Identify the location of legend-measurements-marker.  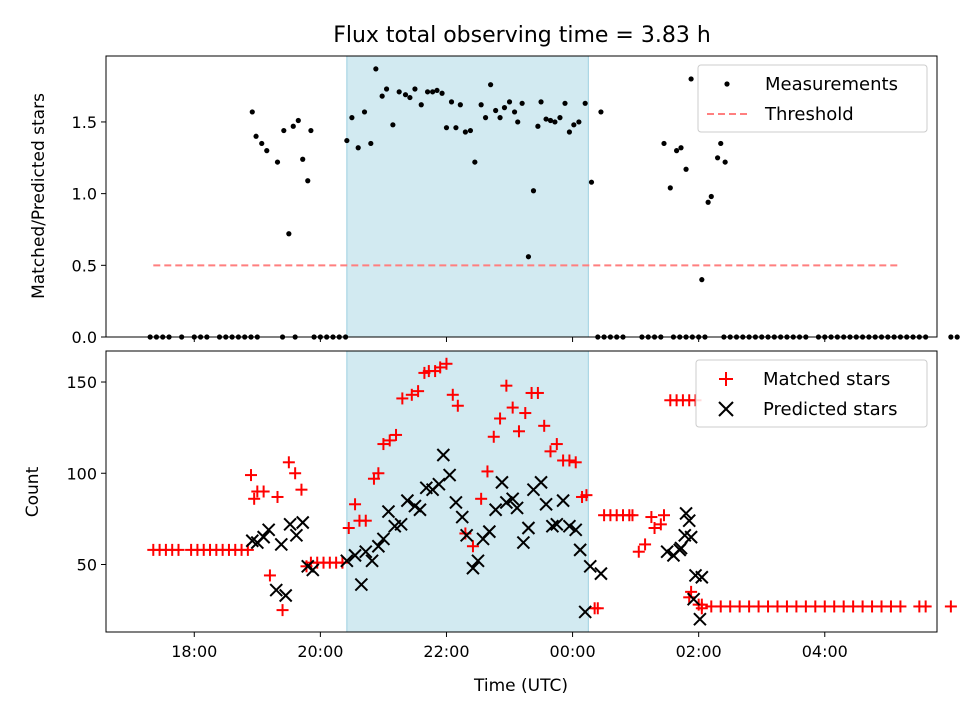
(727, 84).